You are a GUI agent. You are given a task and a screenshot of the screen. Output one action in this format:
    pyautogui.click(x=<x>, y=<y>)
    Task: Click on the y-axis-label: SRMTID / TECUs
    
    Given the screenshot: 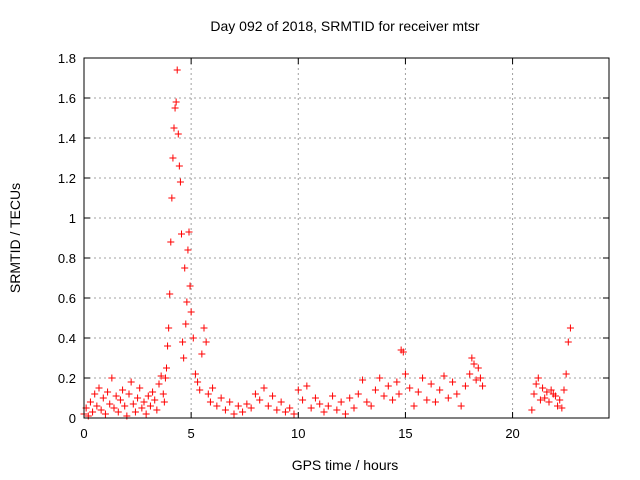 What is the action you would take?
    pyautogui.click(x=15, y=238)
    